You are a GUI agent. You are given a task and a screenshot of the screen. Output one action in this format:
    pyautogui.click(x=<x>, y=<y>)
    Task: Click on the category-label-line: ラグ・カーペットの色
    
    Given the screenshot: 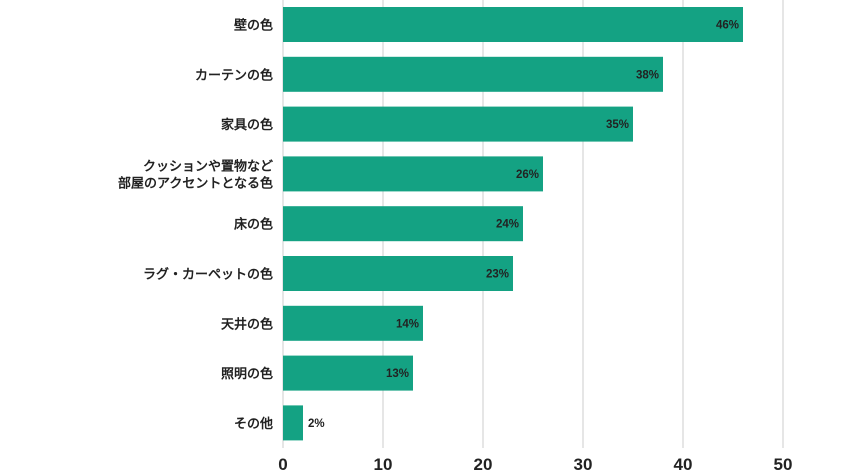 What is the action you would take?
    pyautogui.click(x=208, y=275)
    